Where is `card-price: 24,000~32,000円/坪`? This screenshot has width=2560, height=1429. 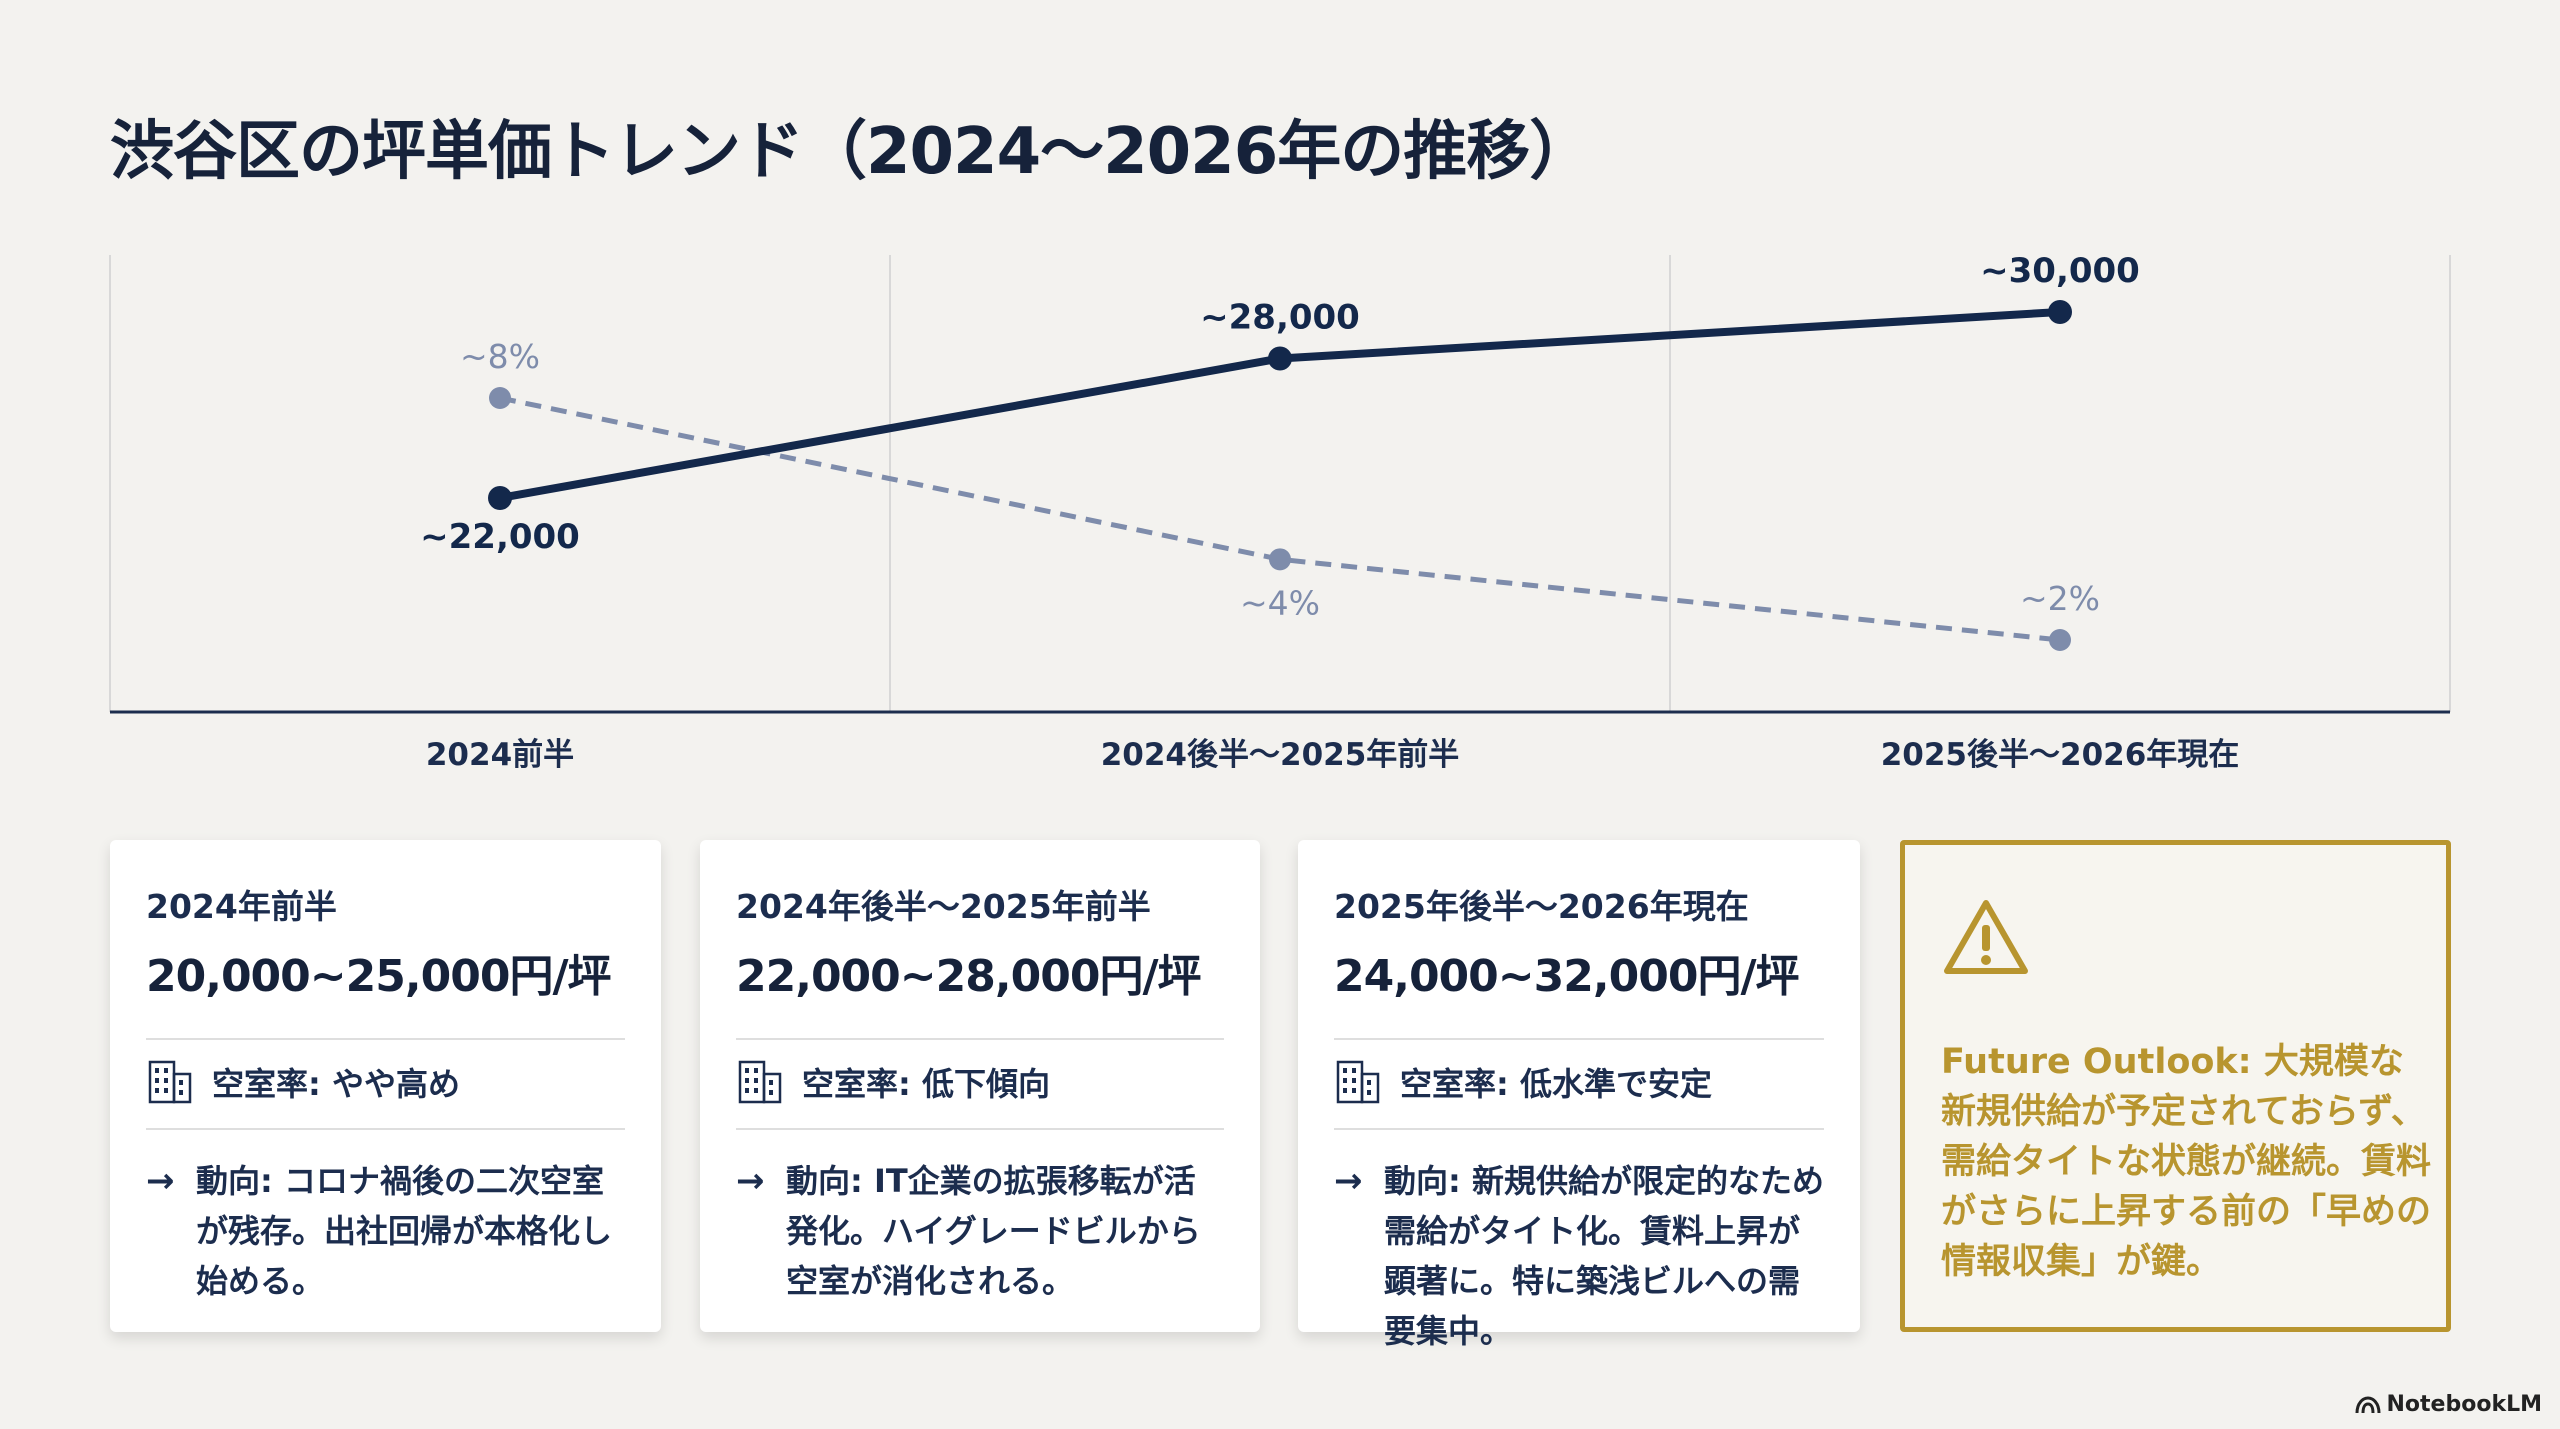 card-price: 24,000~32,000円/坪 is located at coordinates (1567, 976).